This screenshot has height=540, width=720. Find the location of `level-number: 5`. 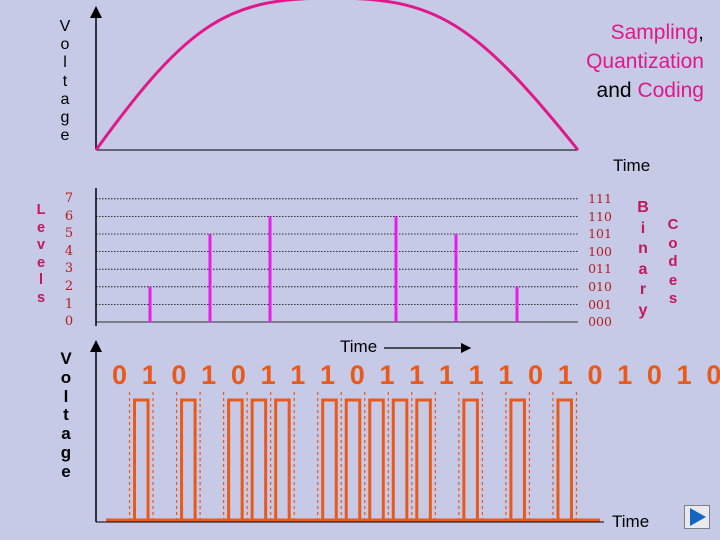

level-number: 5 is located at coordinates (69, 234).